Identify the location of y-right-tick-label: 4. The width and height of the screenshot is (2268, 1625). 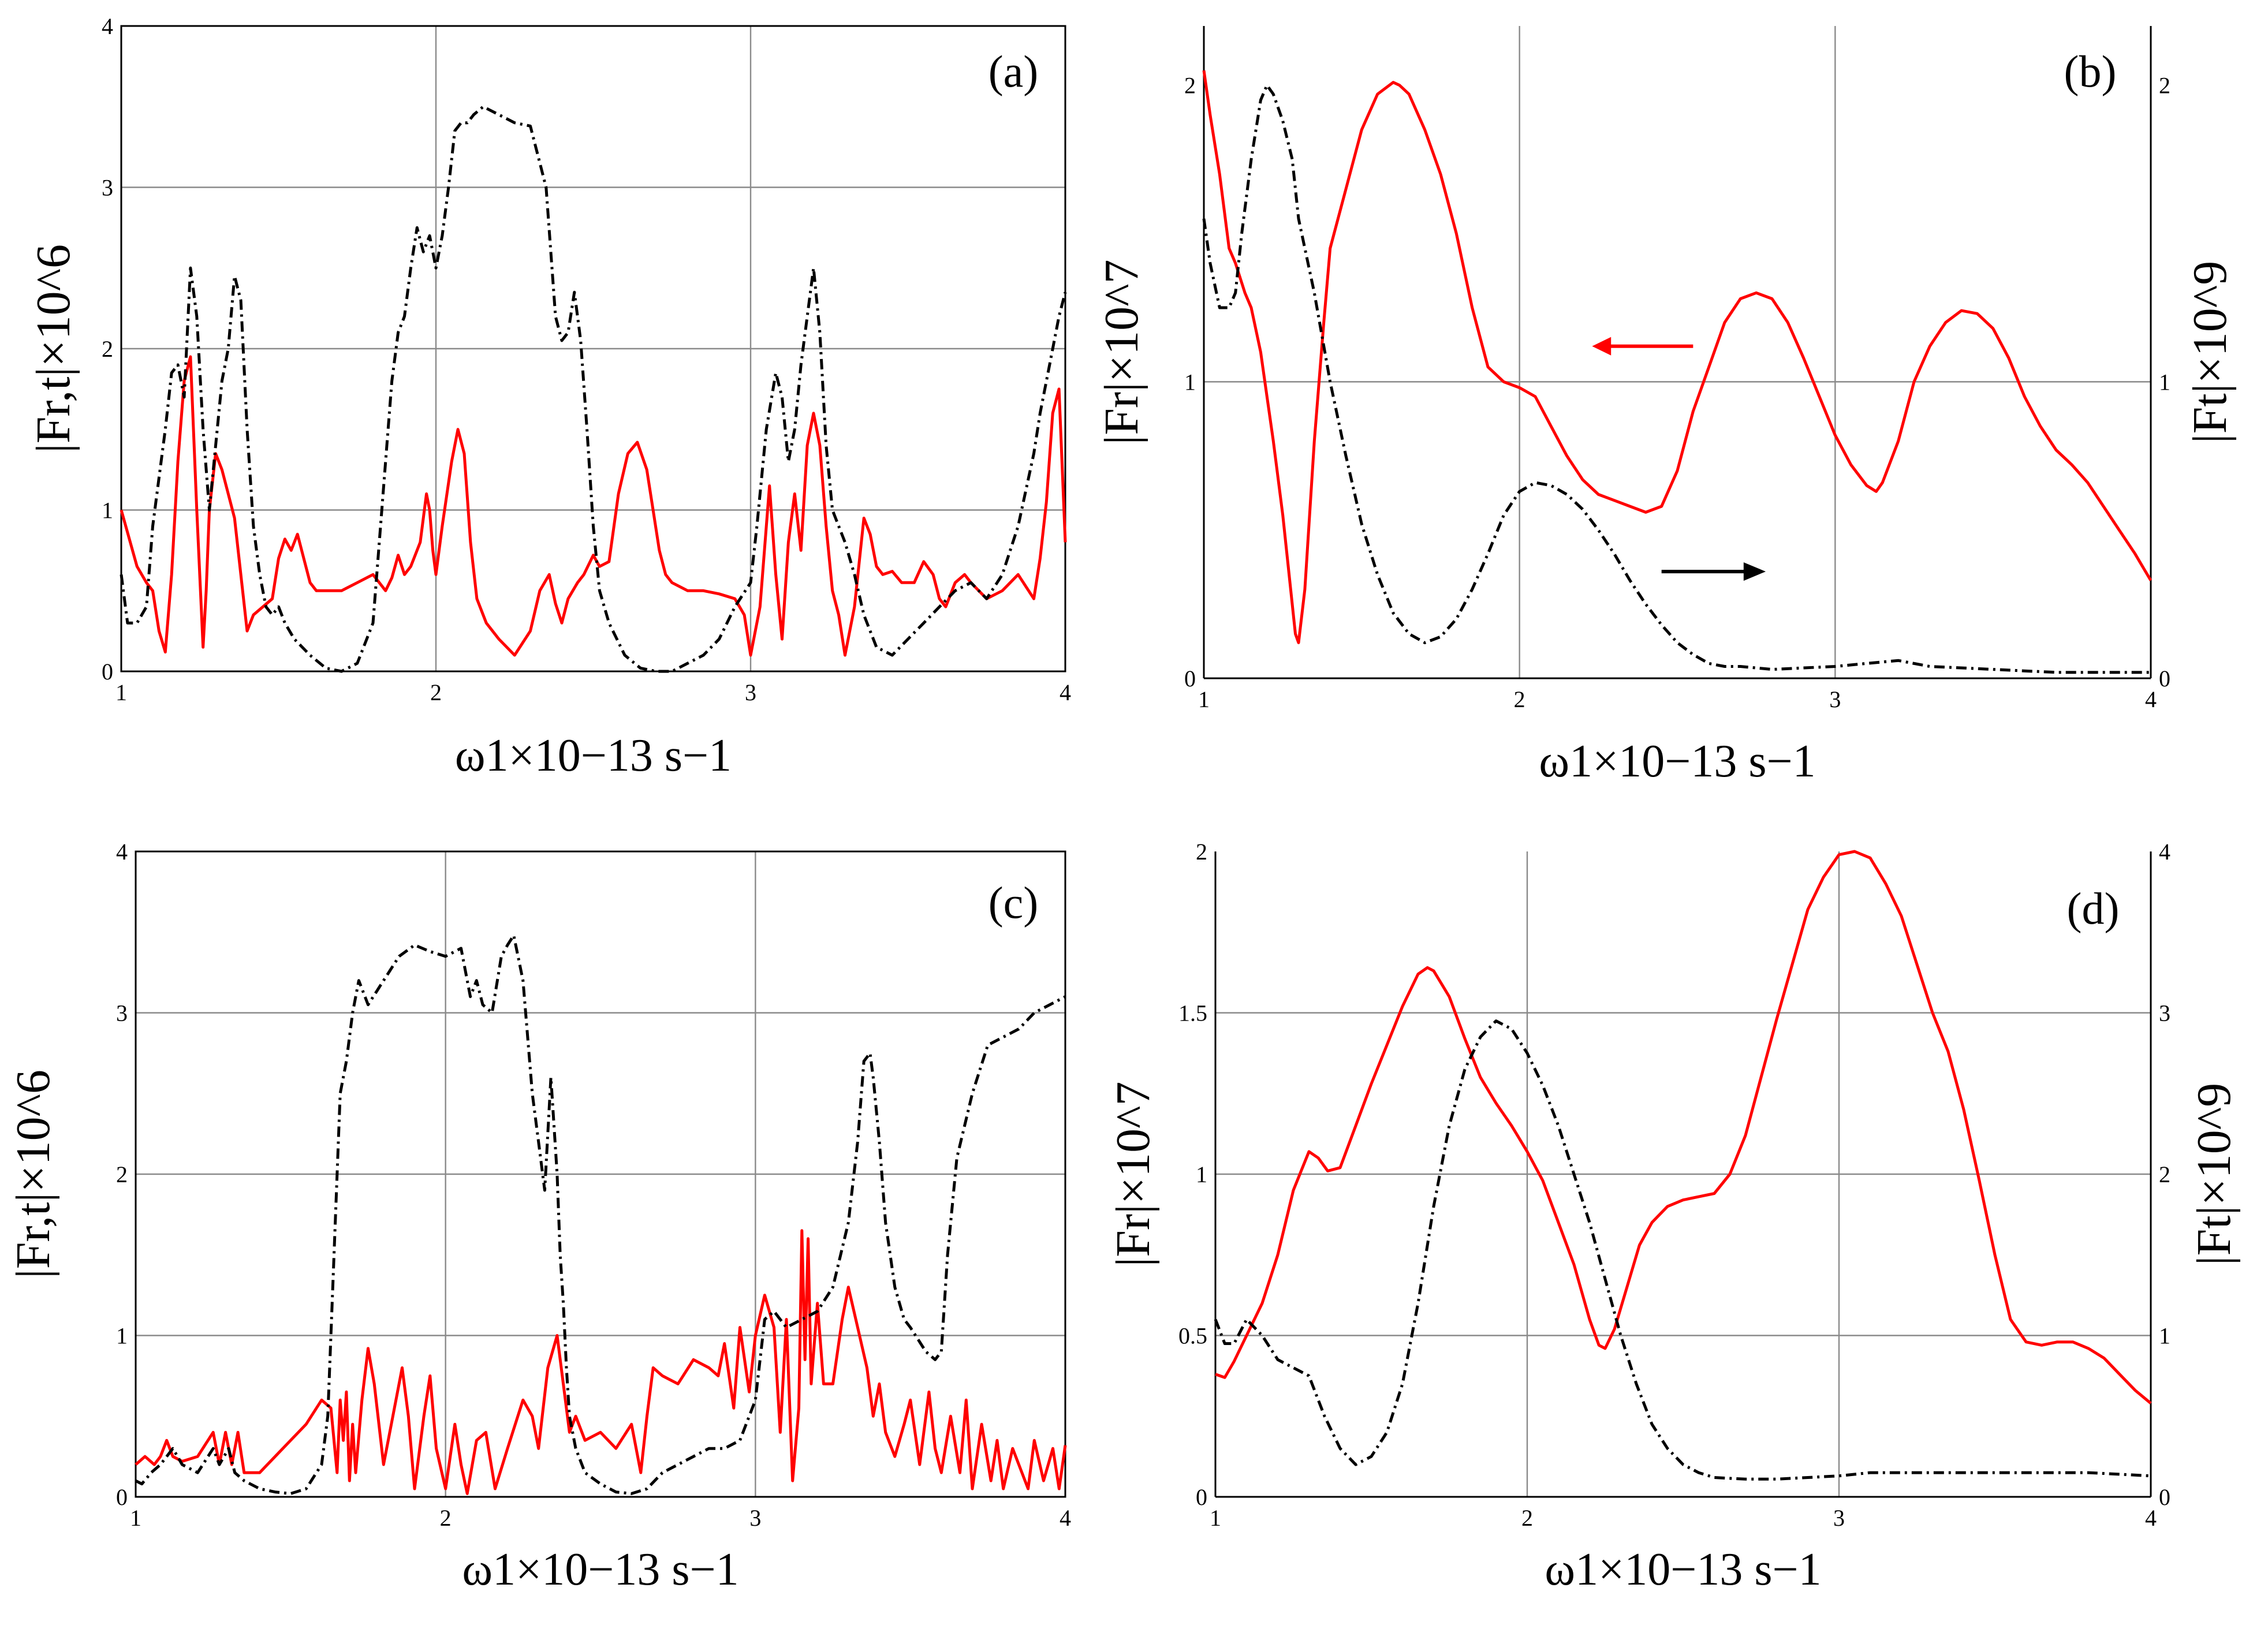
(2164, 852).